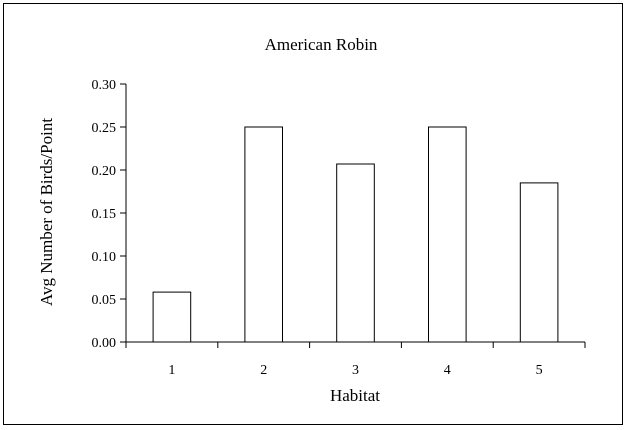 This screenshot has height=430, width=628. Describe the element at coordinates (104, 128) in the screenshot. I see `y-tick-label: 0.25` at that location.